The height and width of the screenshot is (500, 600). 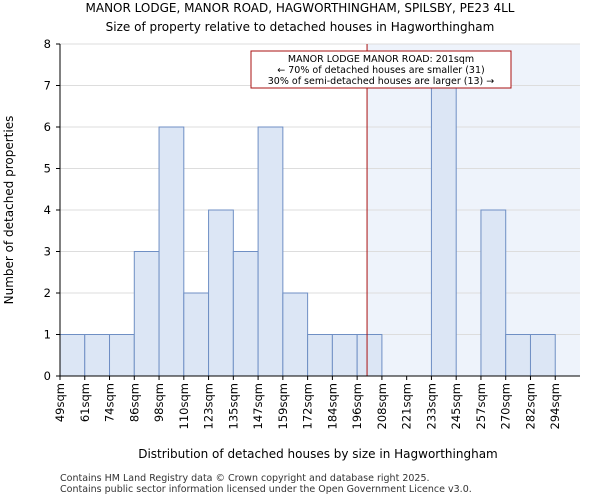 I want to click on y-tick-label: 4, so click(x=47, y=210).